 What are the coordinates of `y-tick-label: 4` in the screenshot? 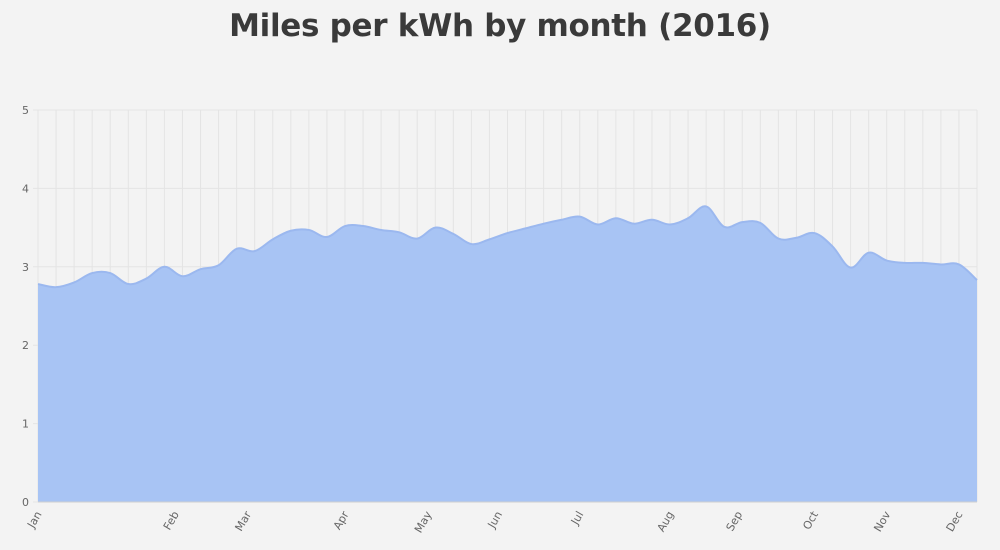 It's located at (25, 188).